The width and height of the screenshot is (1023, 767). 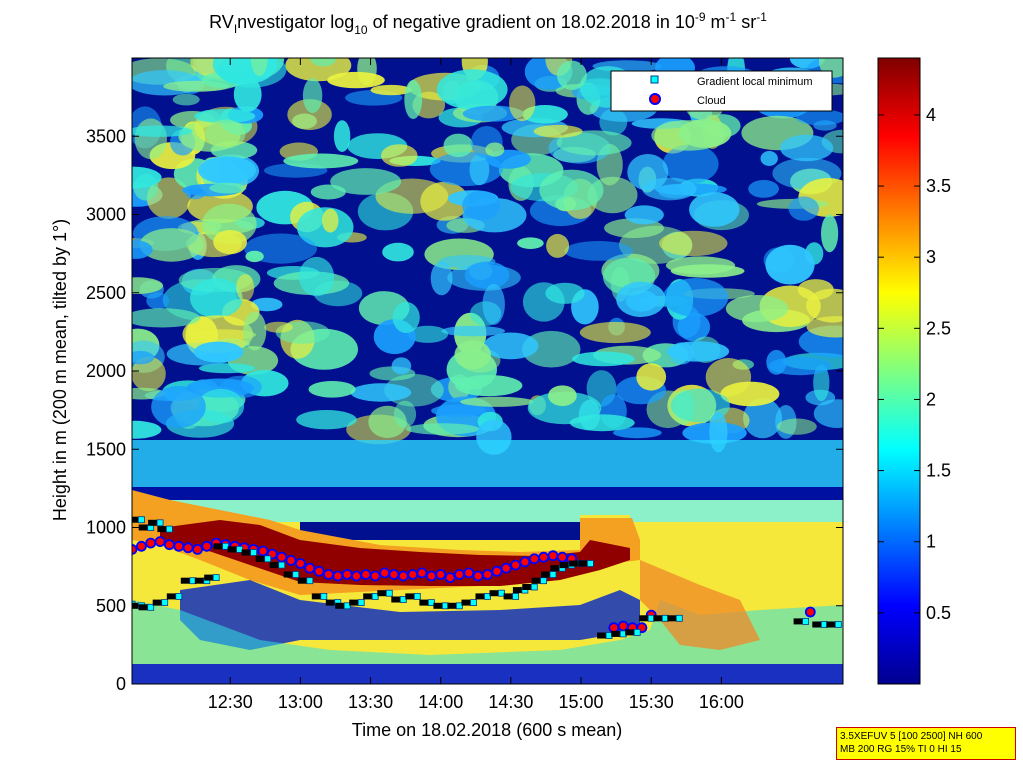 I want to click on colorbar-ticks: 0.5 1 1.5 2 2.5 3 3.5 4, so click(x=914, y=364).